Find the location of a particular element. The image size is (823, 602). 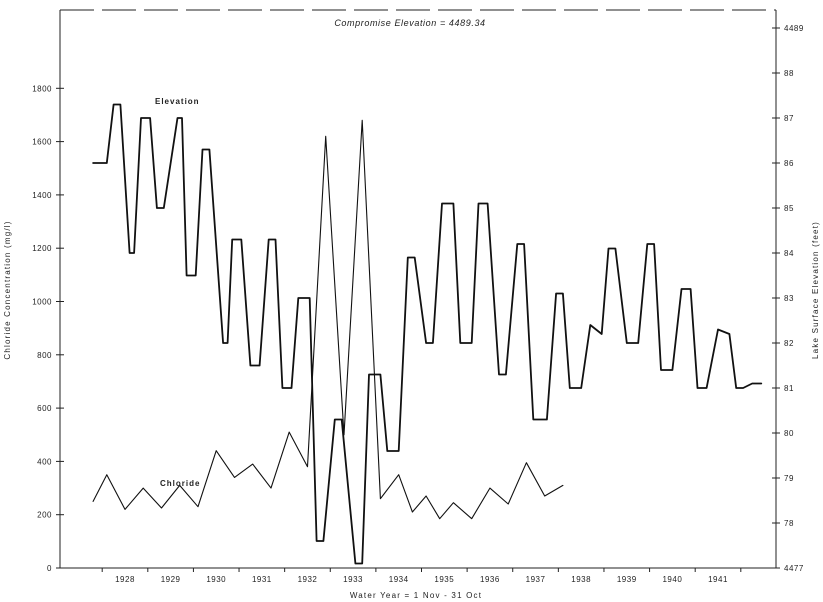

x-tick-label: 1928 is located at coordinates (125, 579).